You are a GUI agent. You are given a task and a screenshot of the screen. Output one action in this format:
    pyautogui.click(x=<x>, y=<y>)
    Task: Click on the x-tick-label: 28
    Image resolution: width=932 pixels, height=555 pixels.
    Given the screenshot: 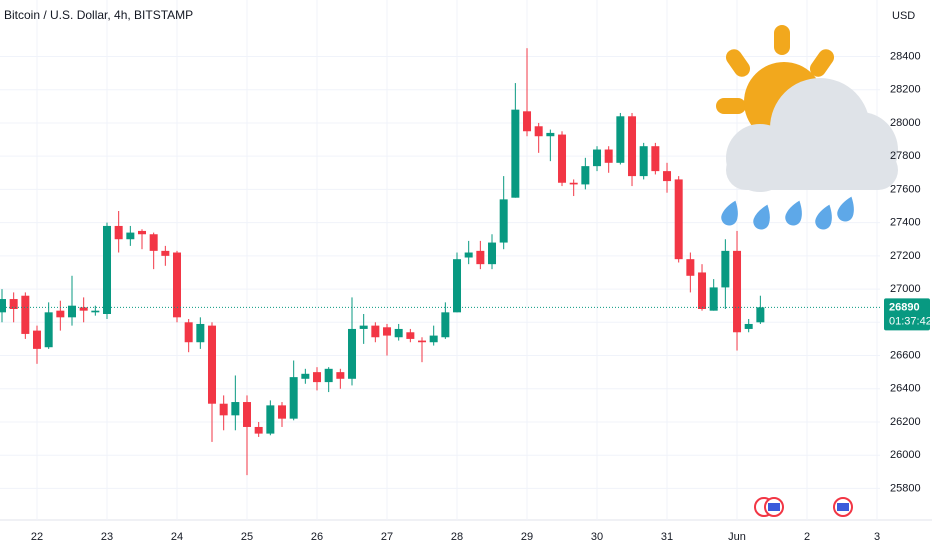 What is the action you would take?
    pyautogui.click(x=457, y=537)
    